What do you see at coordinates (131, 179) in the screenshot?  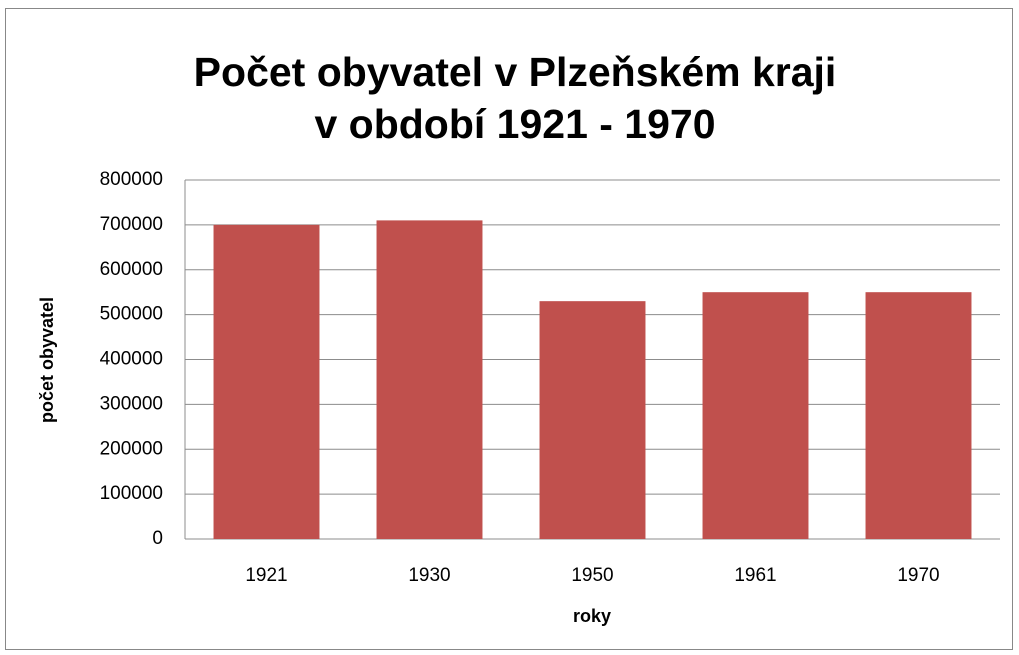 I see `y-tick-label: 800000` at bounding box center [131, 179].